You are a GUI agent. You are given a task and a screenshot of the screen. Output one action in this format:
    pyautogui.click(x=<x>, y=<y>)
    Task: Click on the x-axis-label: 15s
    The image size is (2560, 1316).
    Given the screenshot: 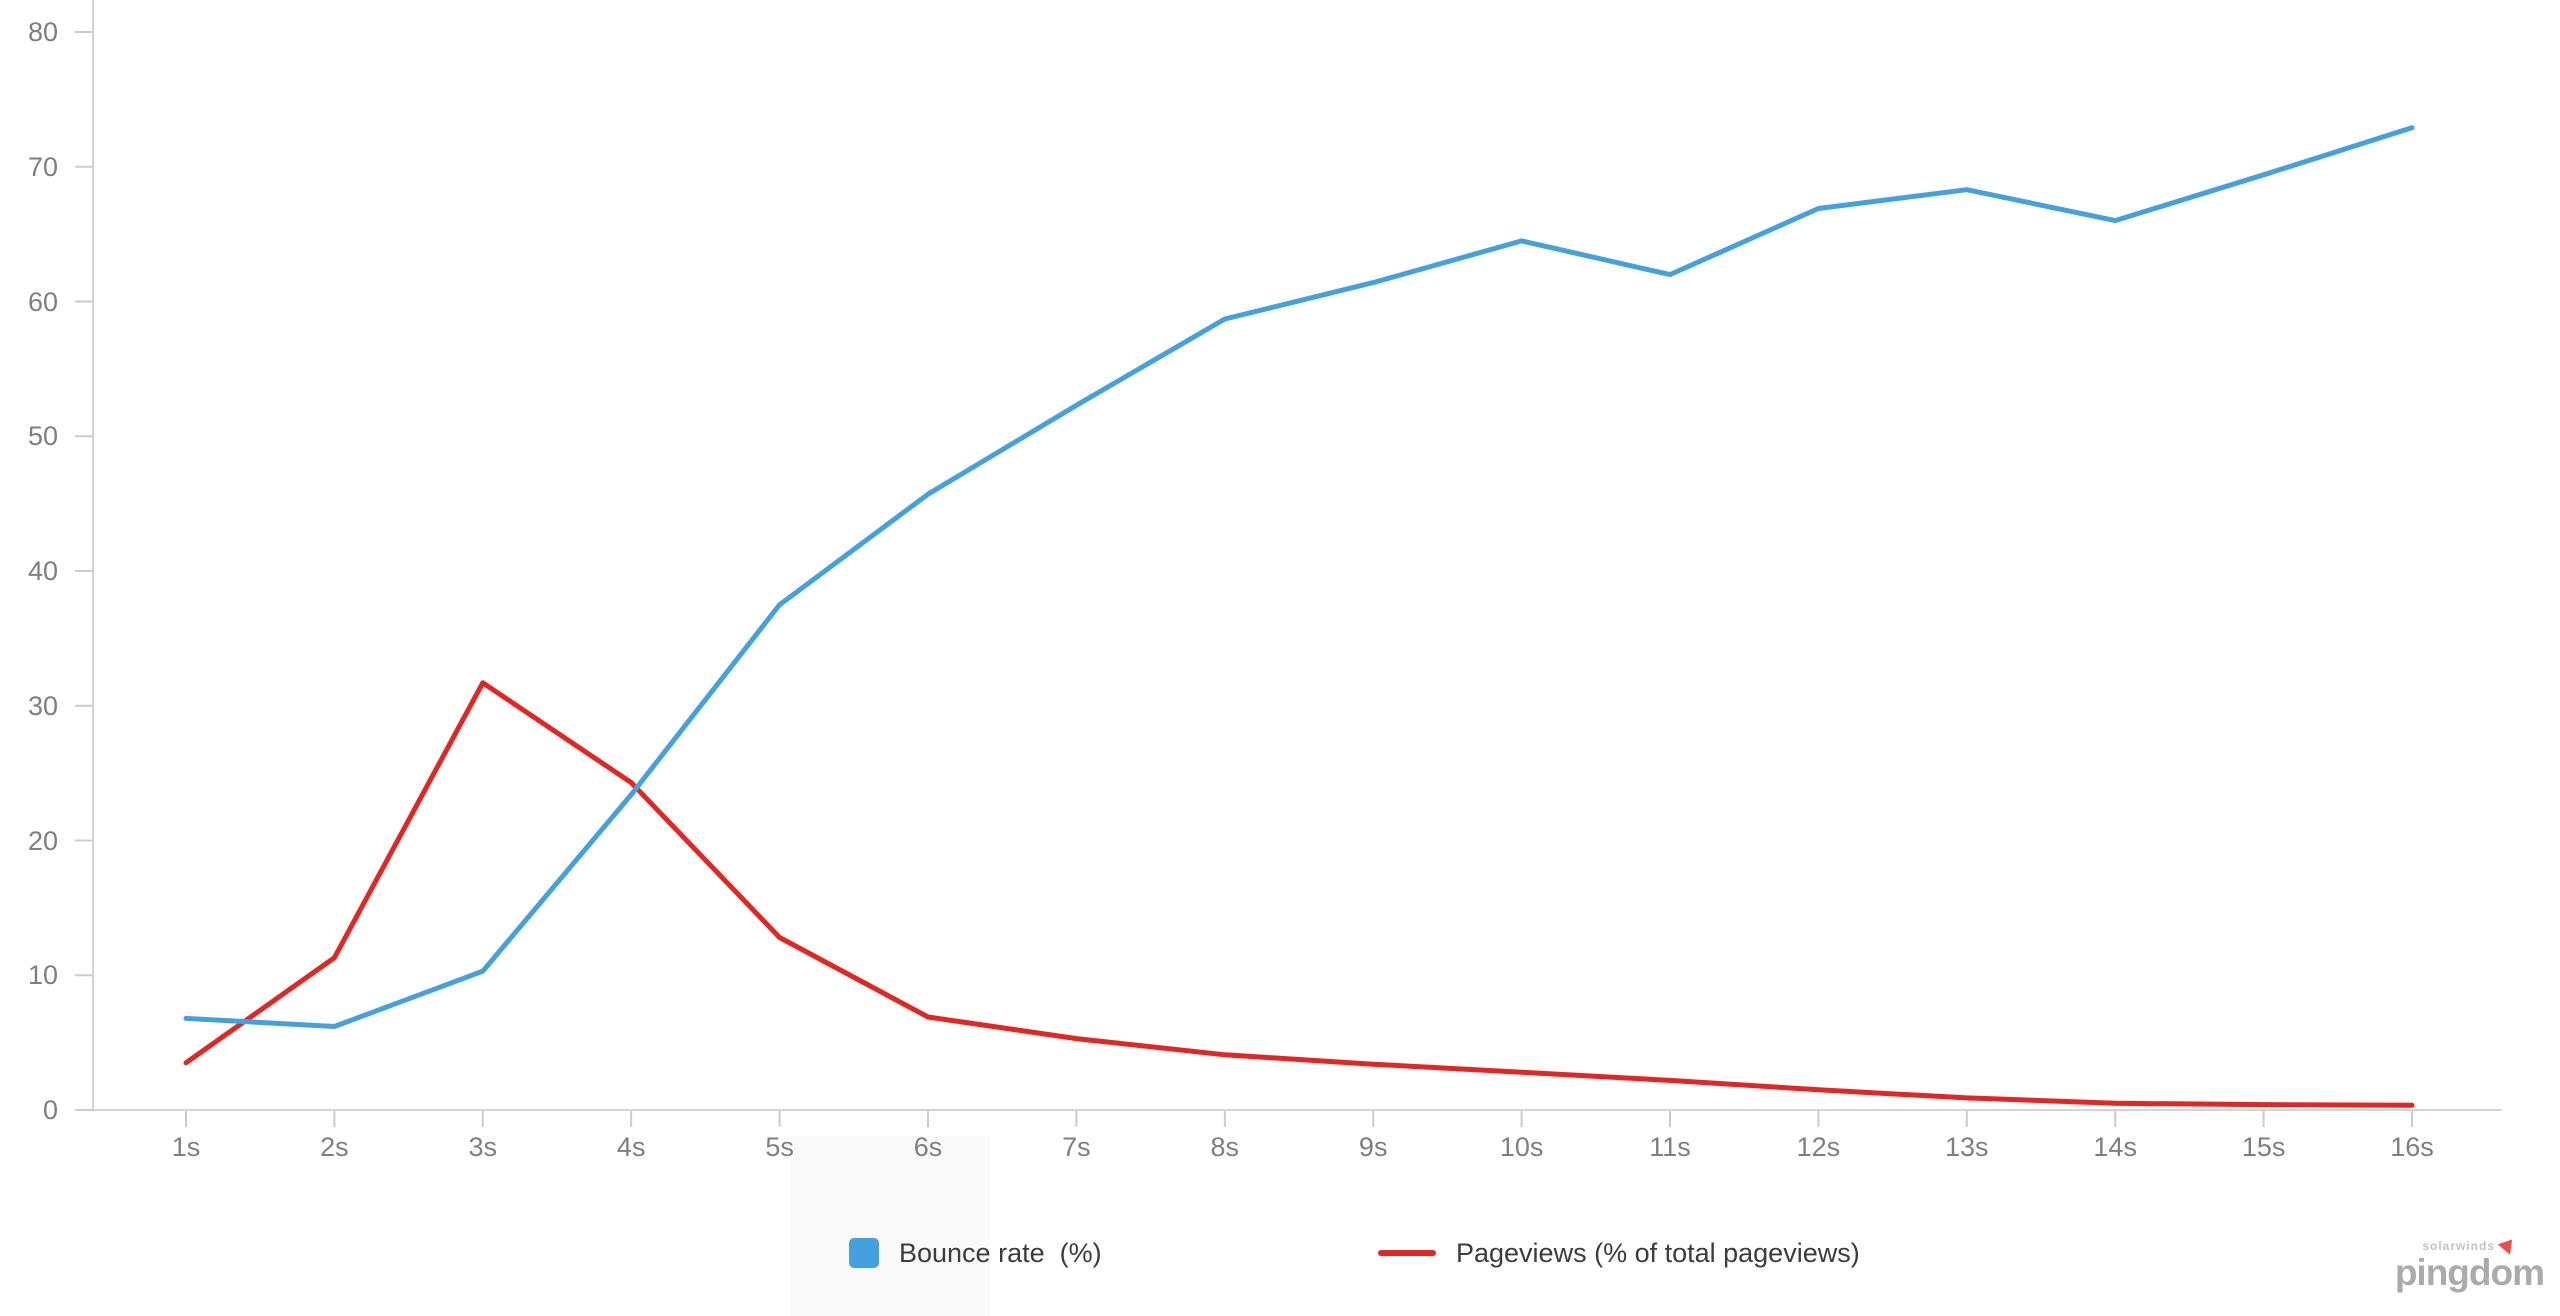 What is the action you would take?
    pyautogui.click(x=2263, y=1147)
    